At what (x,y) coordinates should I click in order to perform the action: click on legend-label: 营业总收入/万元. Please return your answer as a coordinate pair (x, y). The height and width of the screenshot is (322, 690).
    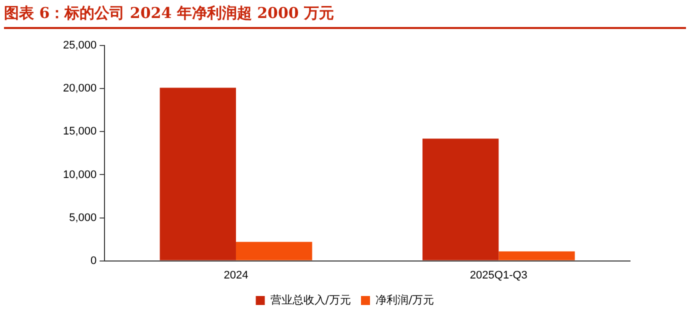
    Looking at the image, I should click on (311, 299).